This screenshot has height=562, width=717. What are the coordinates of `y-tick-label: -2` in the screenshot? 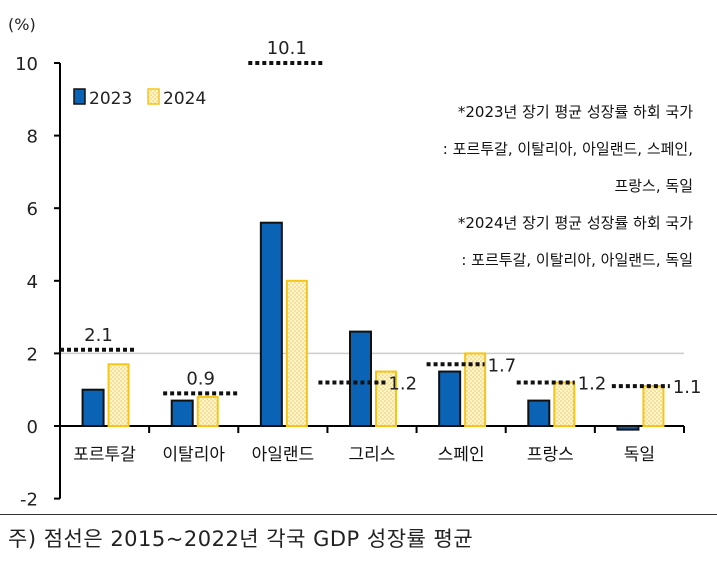 It's located at (29, 500).